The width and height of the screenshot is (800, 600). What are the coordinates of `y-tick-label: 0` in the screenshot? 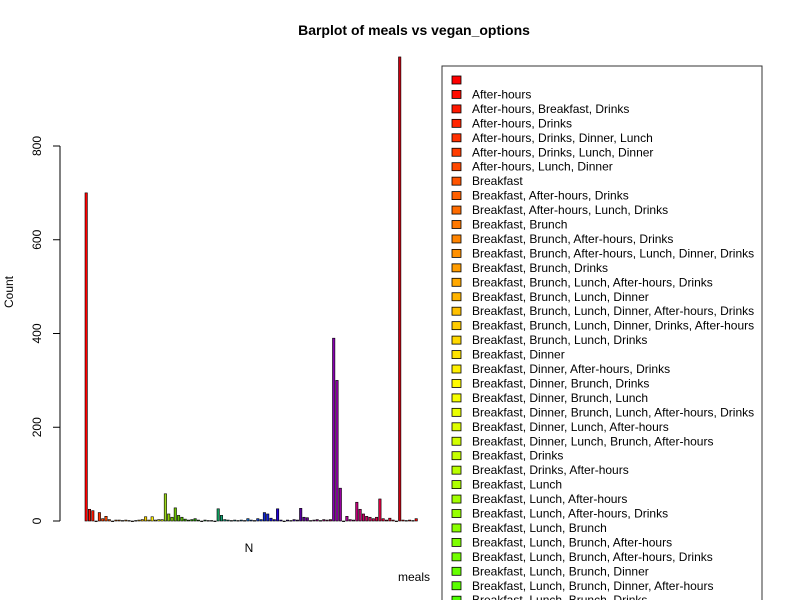 It's located at (37, 520).